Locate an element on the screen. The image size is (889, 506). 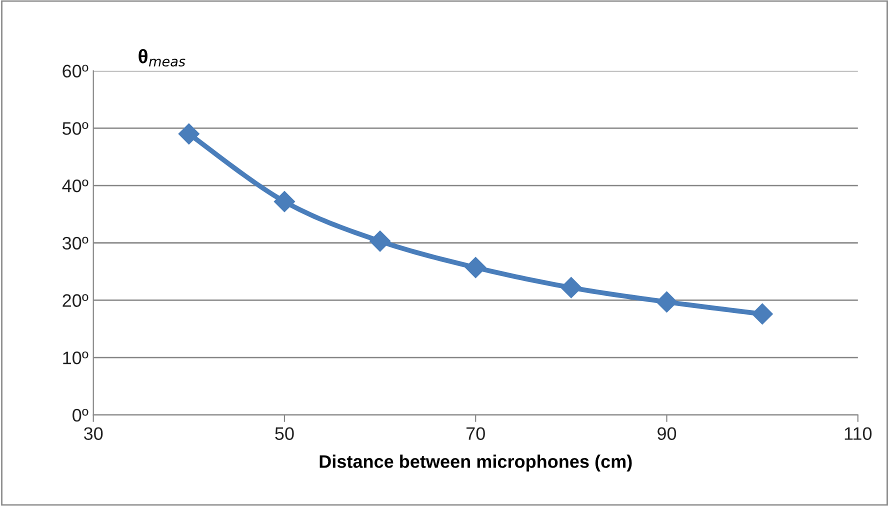
y-tick-label: 30º is located at coordinates (75, 243).